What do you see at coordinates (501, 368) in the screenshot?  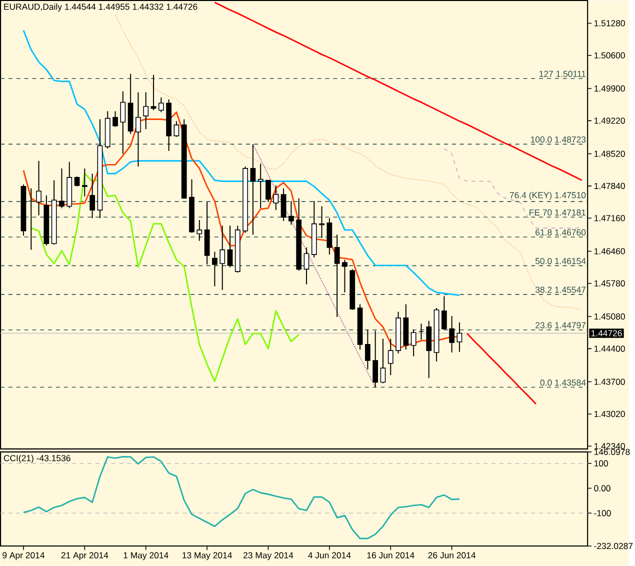 I see `line-series` at bounding box center [501, 368].